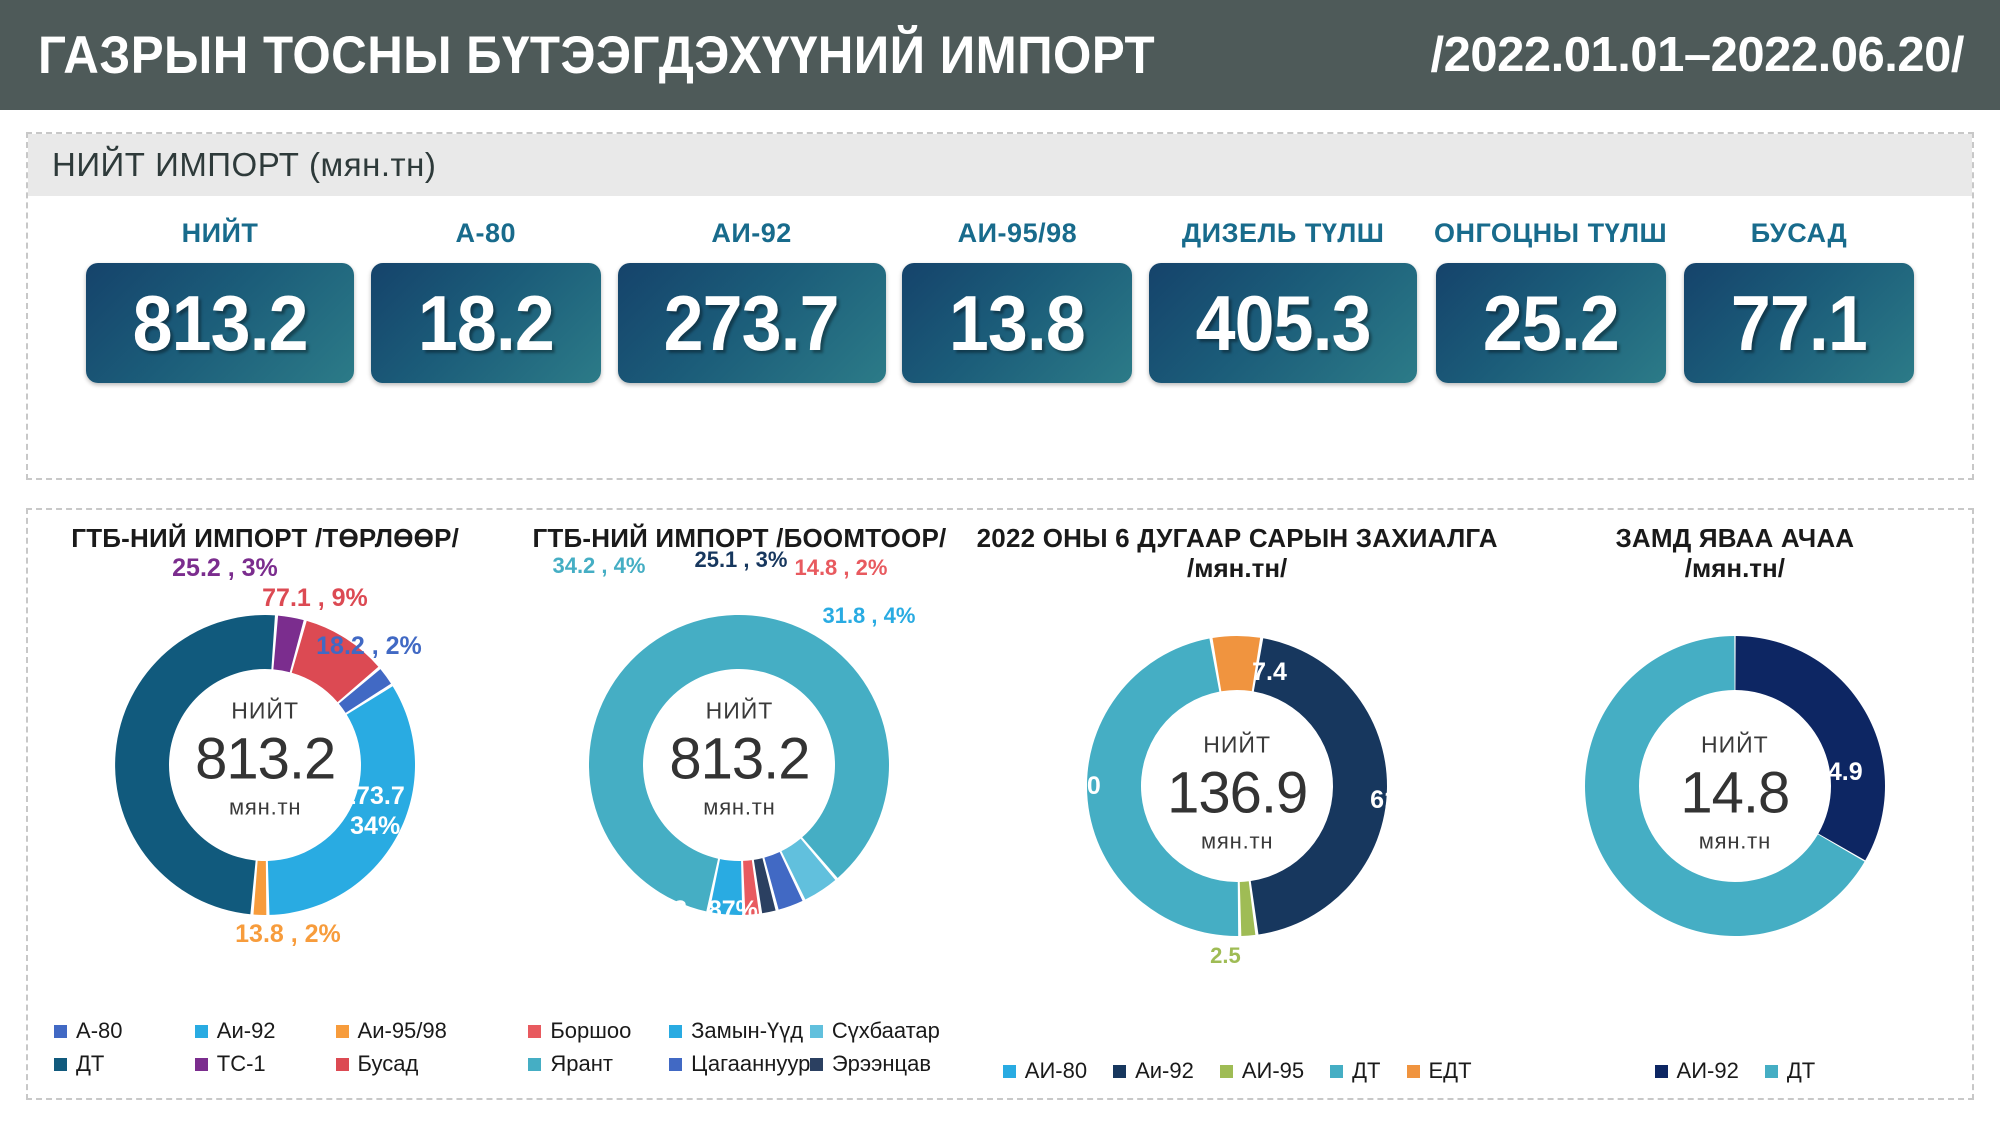 The height and width of the screenshot is (1125, 2000). I want to click on legend-item: Боршоо, so click(598, 1031).